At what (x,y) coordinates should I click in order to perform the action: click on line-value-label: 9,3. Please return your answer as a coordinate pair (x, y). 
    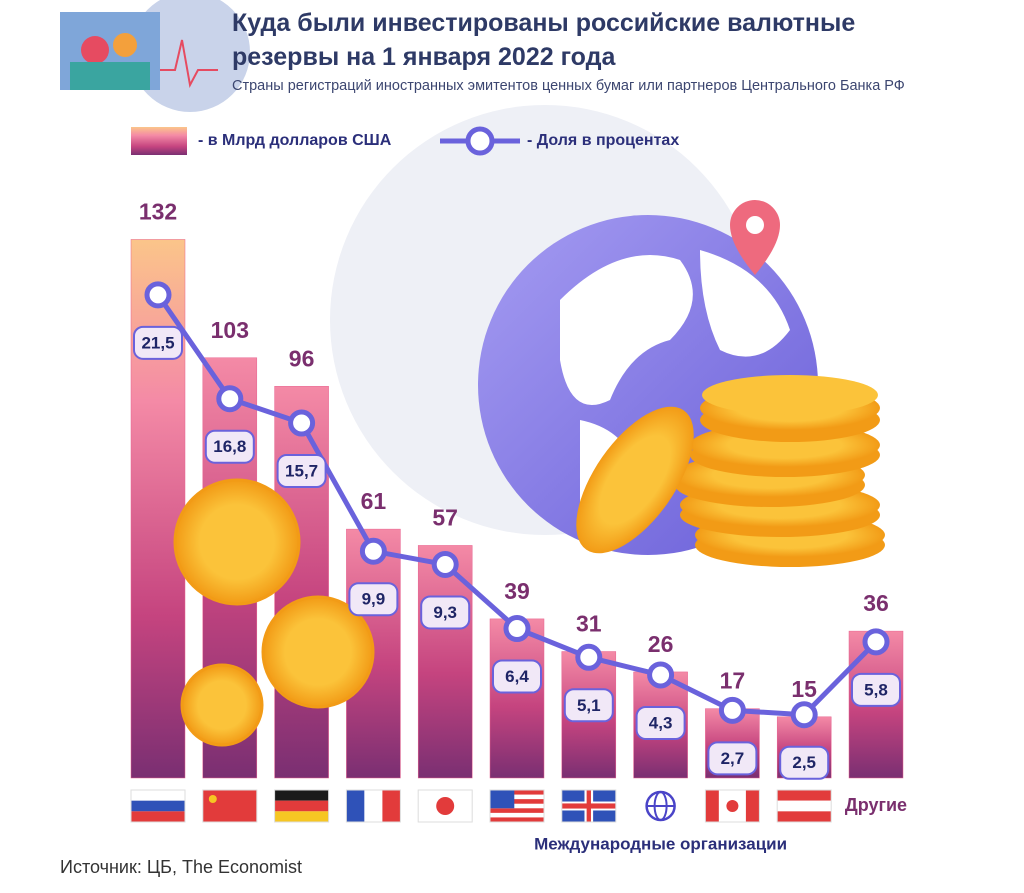
    Looking at the image, I should click on (445, 612).